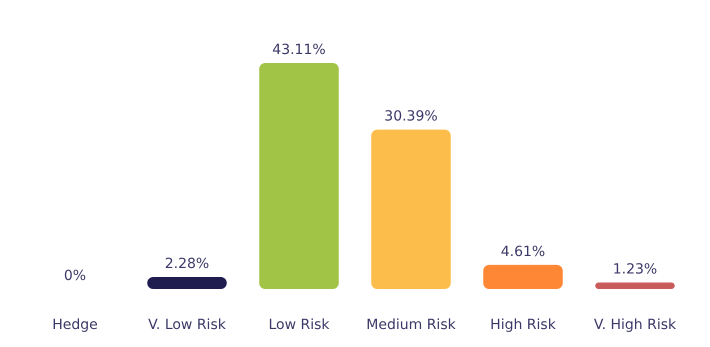  I want to click on data-label: 30.39%, so click(411, 116).